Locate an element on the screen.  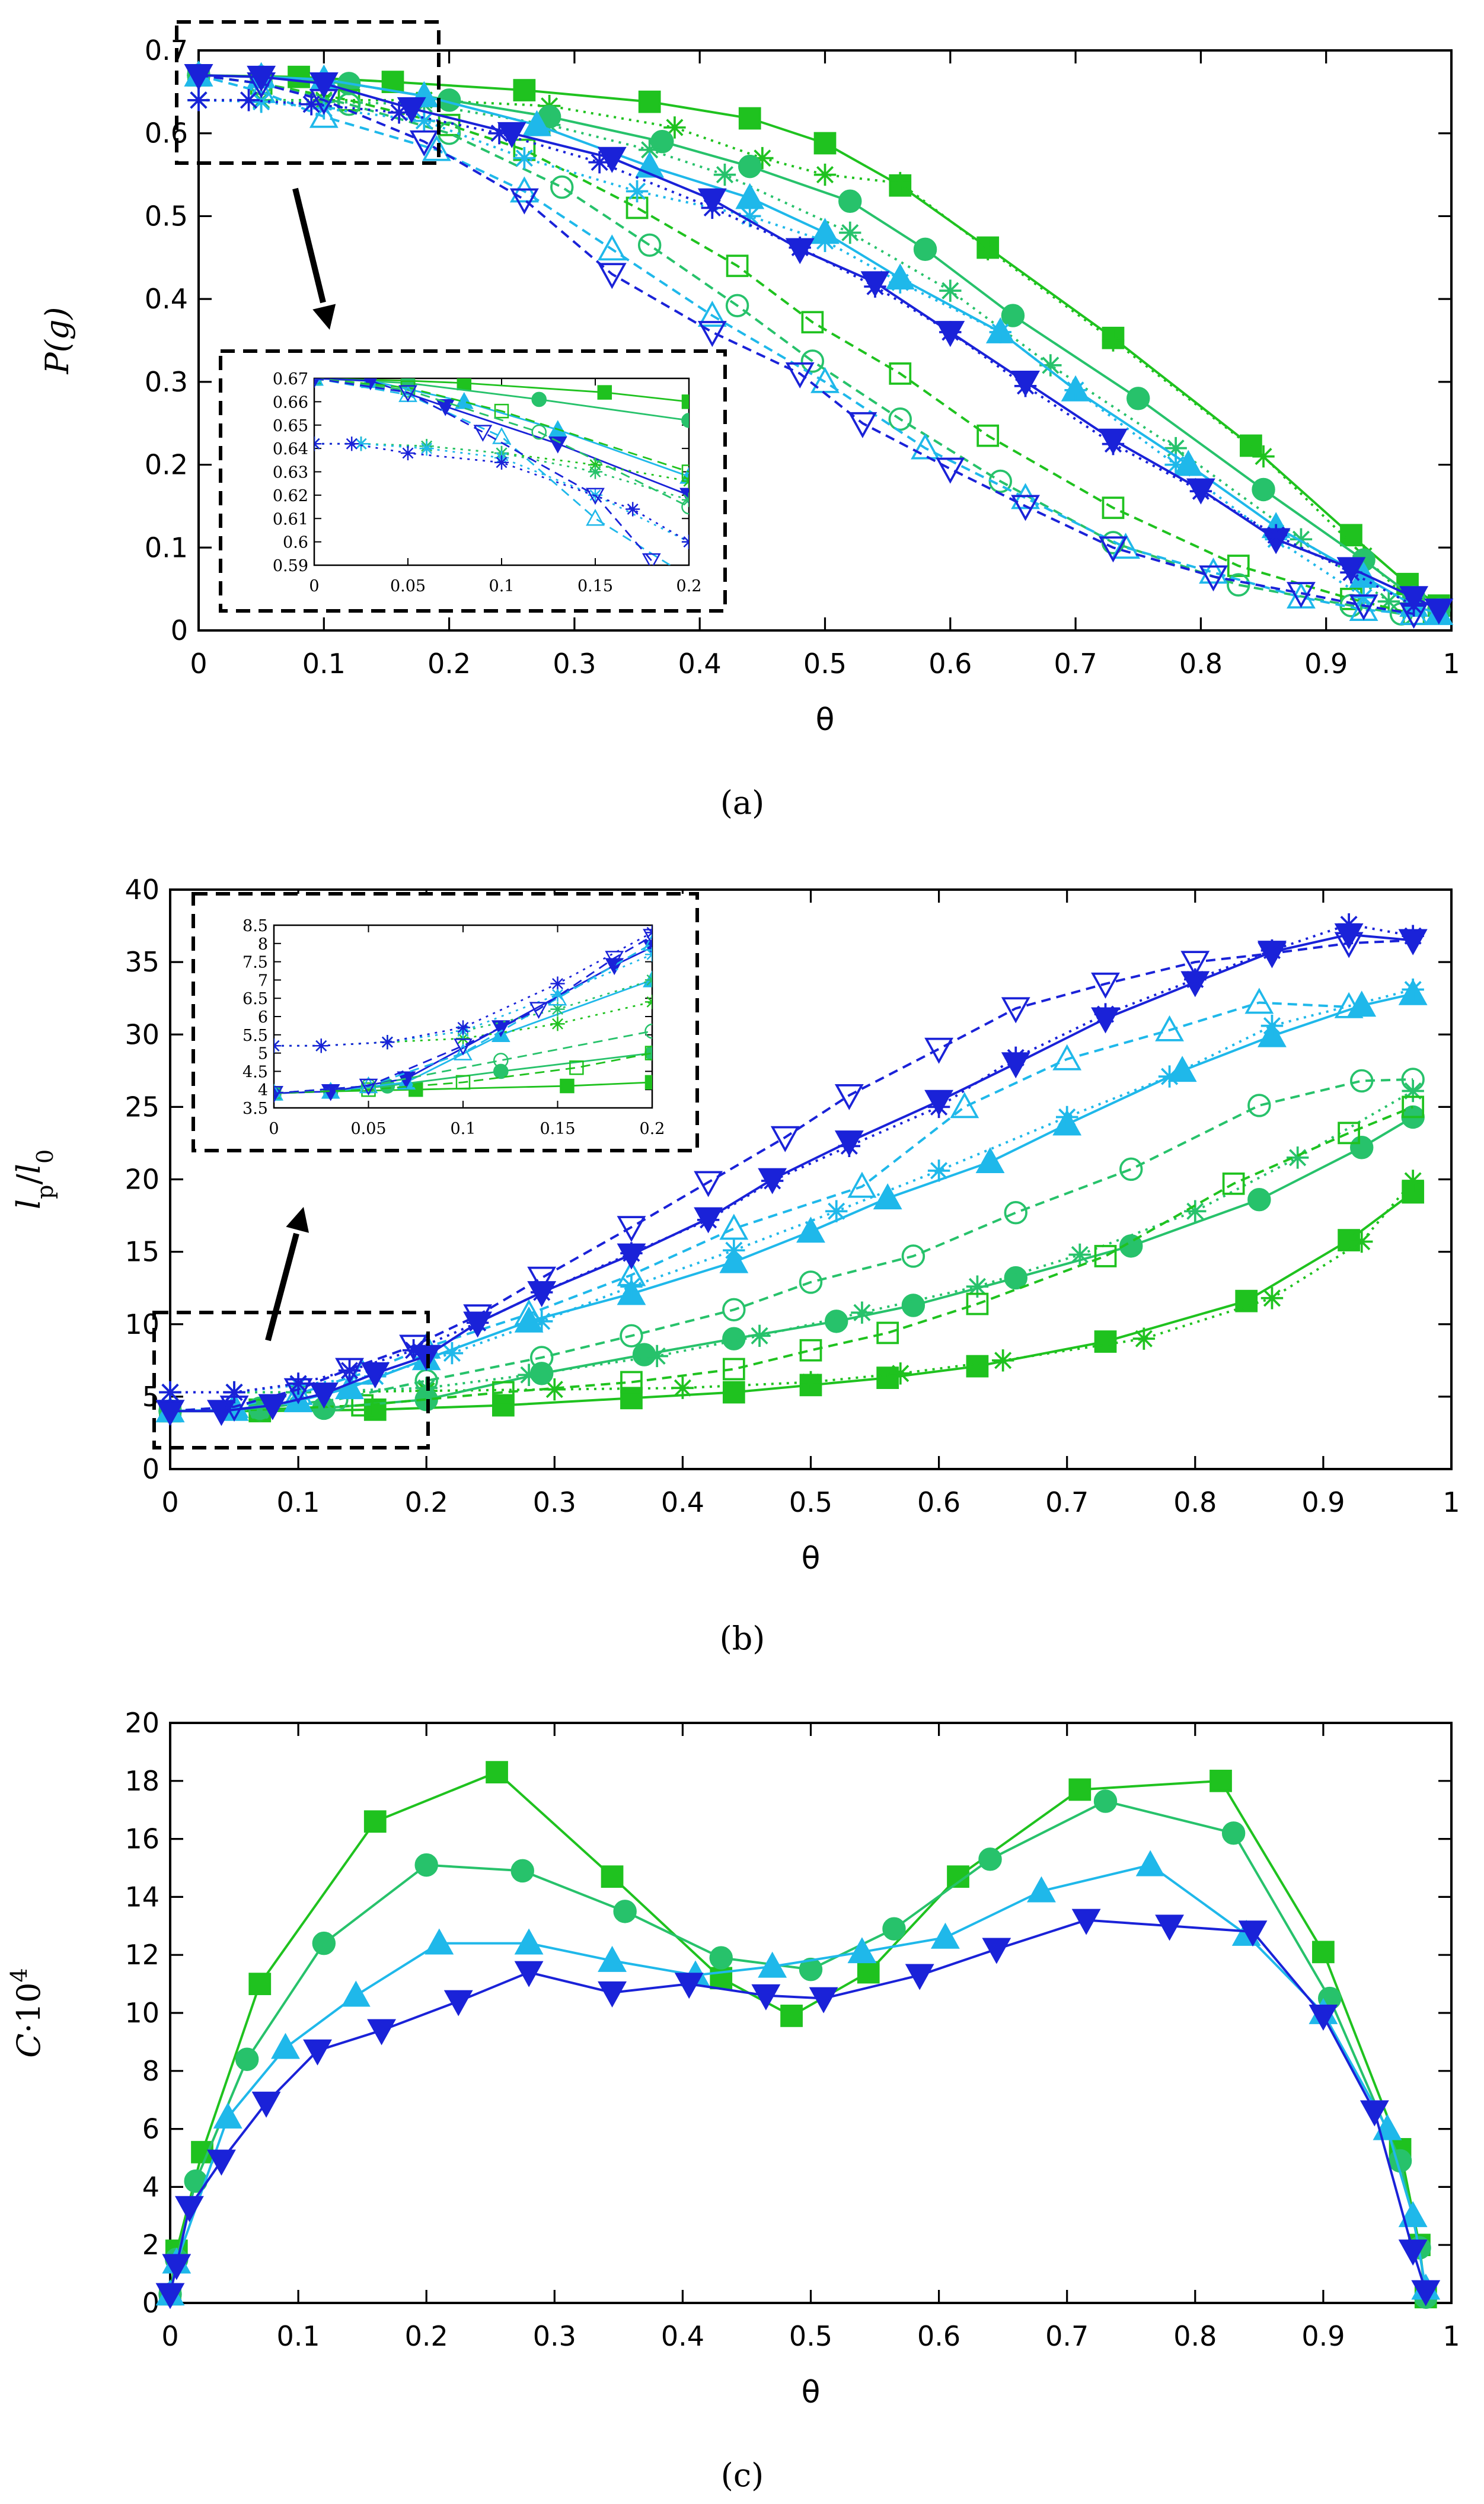
panel-a-ytick-label: 0.4 is located at coordinates (166, 299).